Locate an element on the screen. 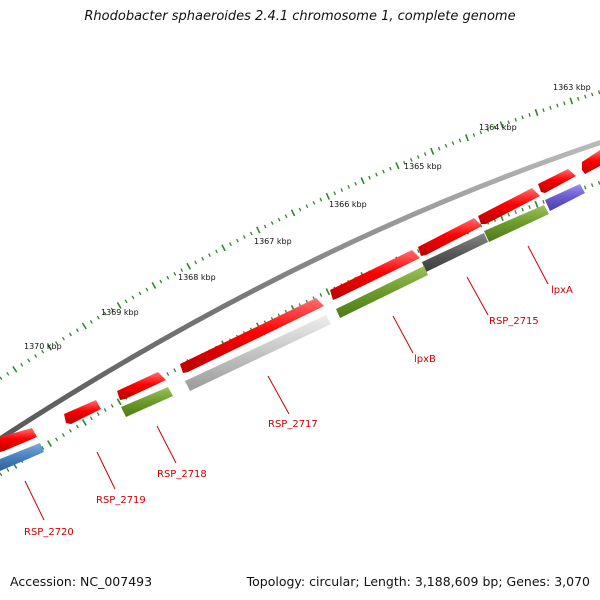  scale-label-1366: 1366 kbp is located at coordinates (348, 204).